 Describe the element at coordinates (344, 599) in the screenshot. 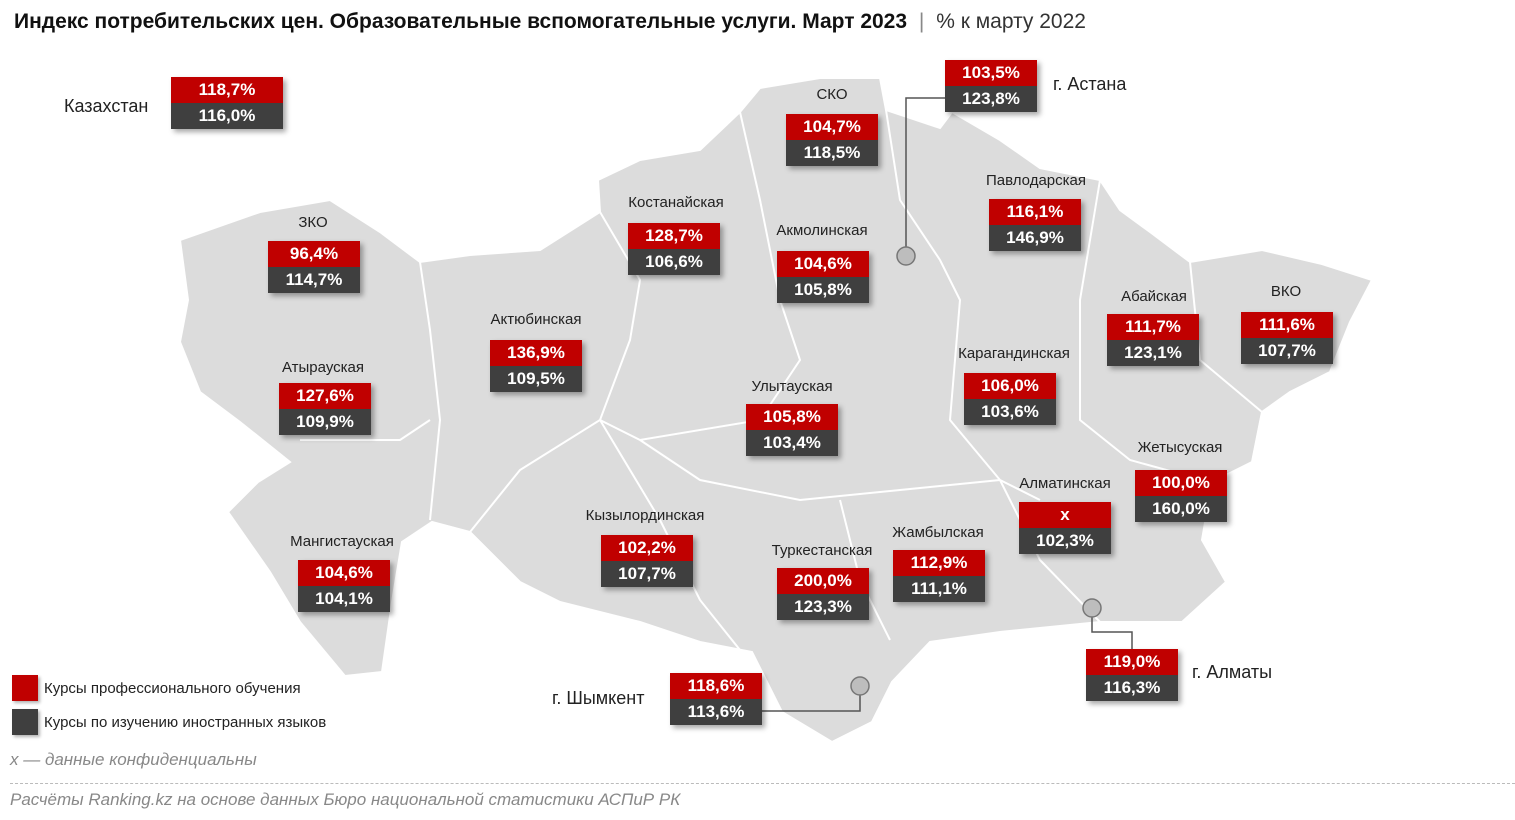

I see `languages-value: 104,1%` at that location.